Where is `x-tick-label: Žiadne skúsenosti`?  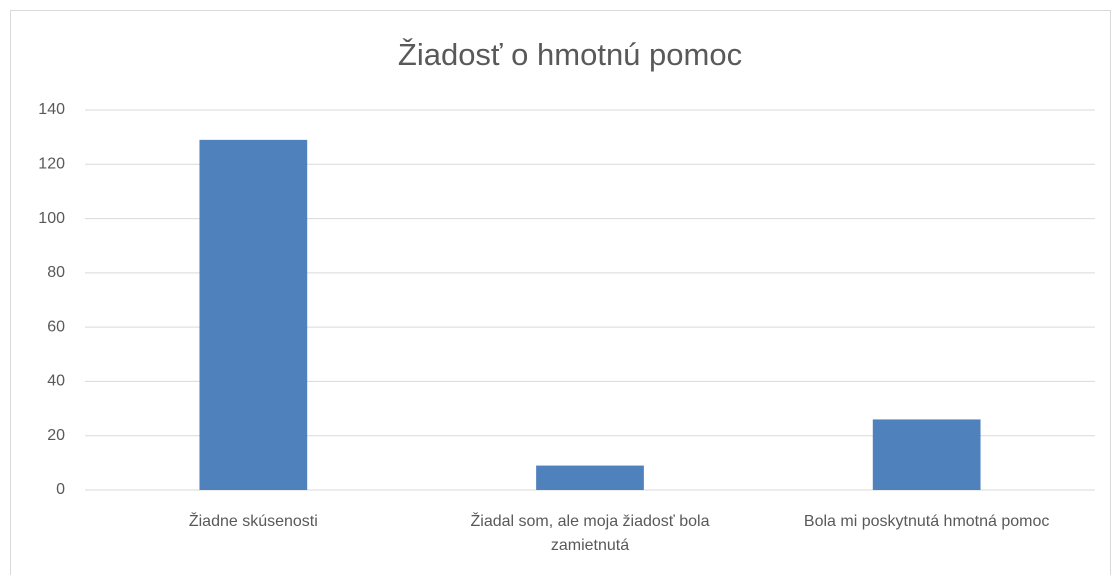
x-tick-label: Žiadne skúsenosti is located at coordinates (253, 521).